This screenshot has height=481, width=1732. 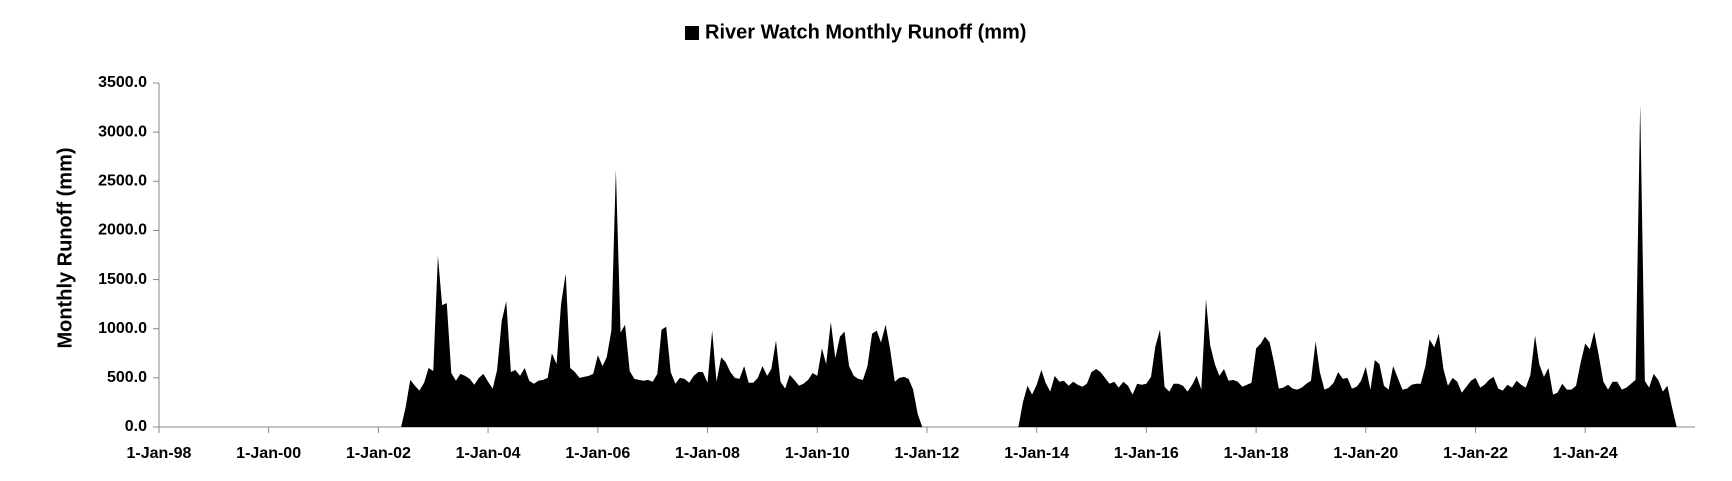 I want to click on y-tick-label: 2500.0, so click(x=122, y=181).